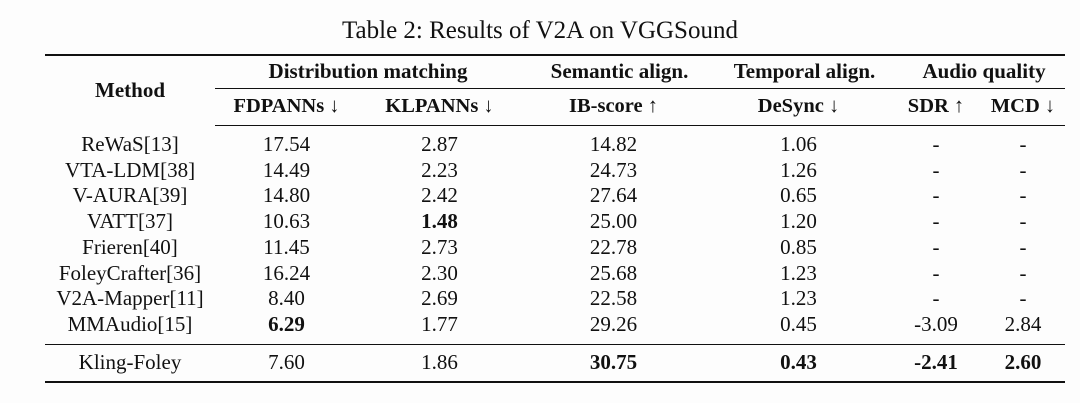 This screenshot has width=1080, height=403. What do you see at coordinates (613, 221) in the screenshot?
I see `value-cell: 25.00` at bounding box center [613, 221].